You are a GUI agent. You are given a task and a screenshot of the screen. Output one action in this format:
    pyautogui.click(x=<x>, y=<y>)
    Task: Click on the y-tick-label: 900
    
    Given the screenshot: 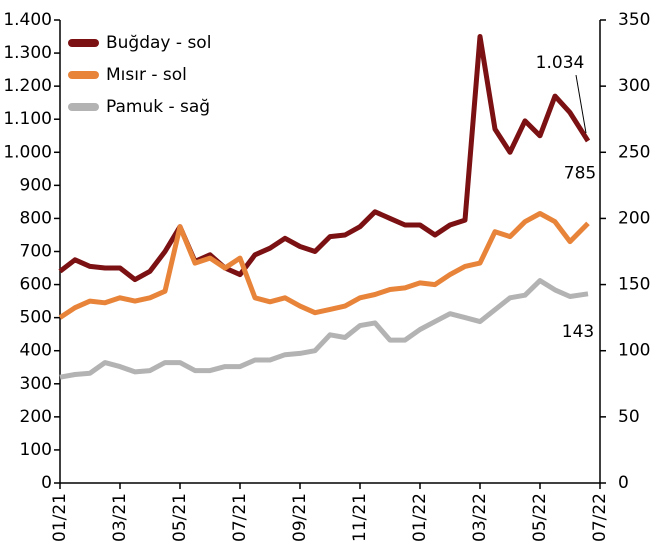 What is the action you would take?
    pyautogui.click(x=36, y=185)
    